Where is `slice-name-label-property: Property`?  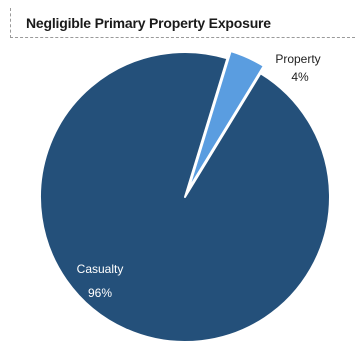 slice-name-label-property: Property is located at coordinates (297, 59).